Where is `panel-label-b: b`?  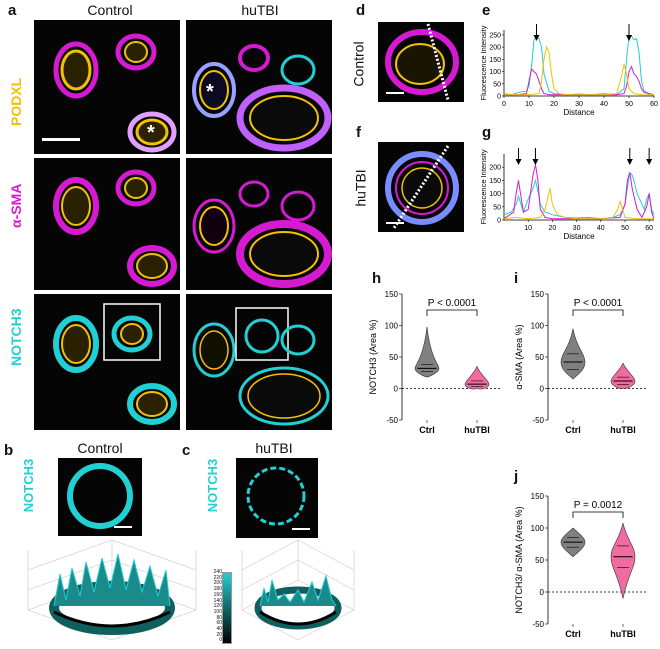 panel-label-b: b is located at coordinates (9, 450).